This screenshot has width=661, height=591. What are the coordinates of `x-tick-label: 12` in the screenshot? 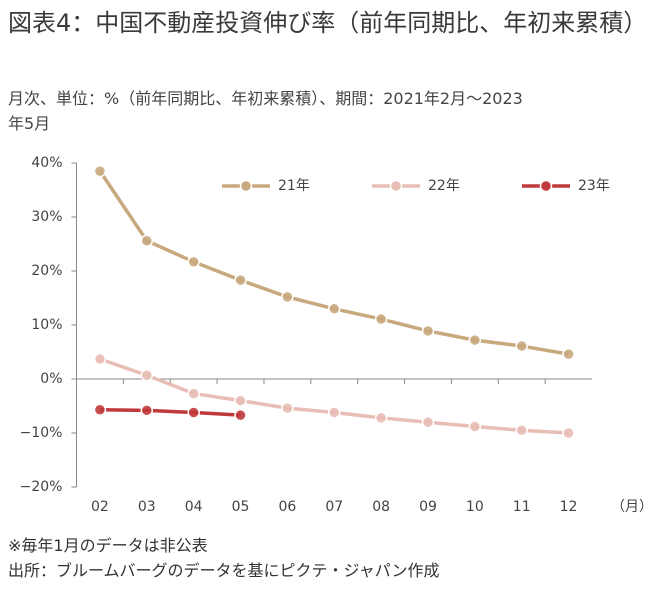 It's located at (569, 507).